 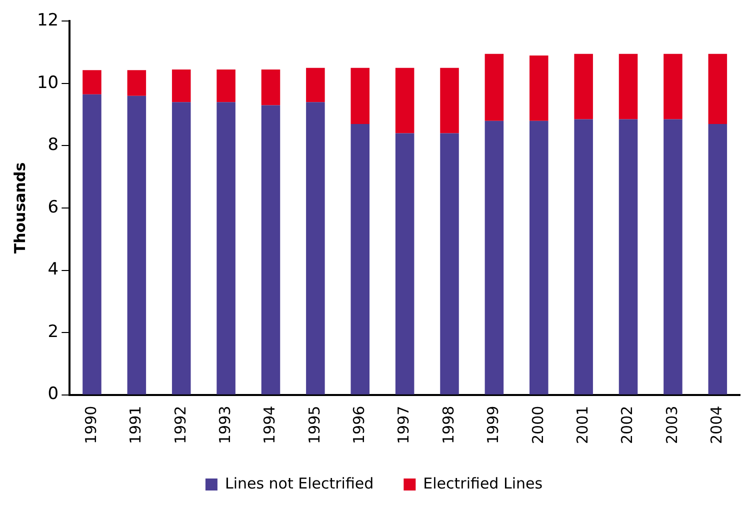 I want to click on y-tick-label: 8, so click(x=53, y=145).